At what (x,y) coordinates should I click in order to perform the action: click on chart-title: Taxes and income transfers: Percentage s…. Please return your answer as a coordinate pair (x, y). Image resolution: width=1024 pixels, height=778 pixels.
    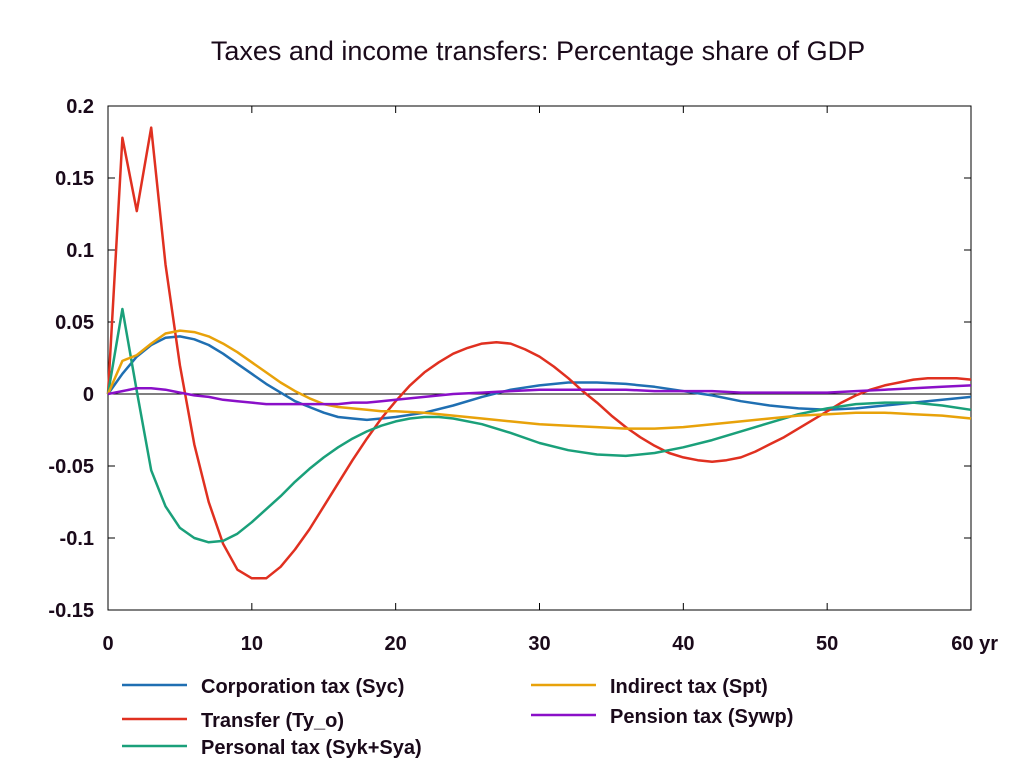
    Looking at the image, I should click on (538, 51).